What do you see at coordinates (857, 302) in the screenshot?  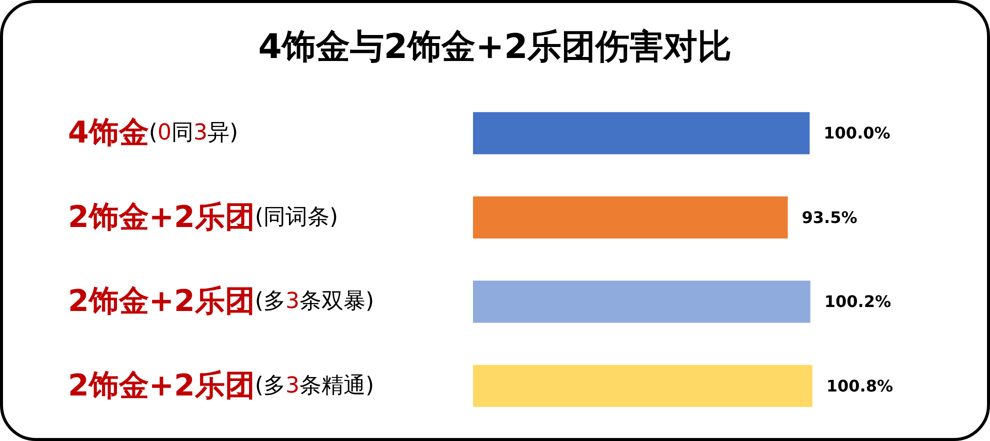 I see `data-label: 100.2%` at bounding box center [857, 302].